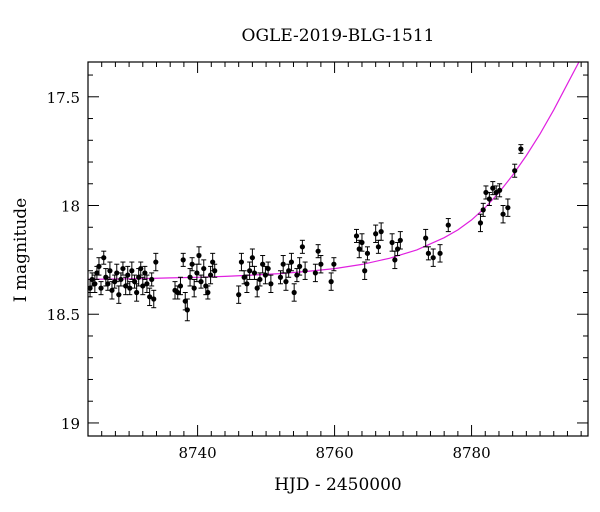 Image resolution: width=600 pixels, height=512 pixels. What do you see at coordinates (21, 250) in the screenshot?
I see `y-axis-label: I magnitude` at bounding box center [21, 250].